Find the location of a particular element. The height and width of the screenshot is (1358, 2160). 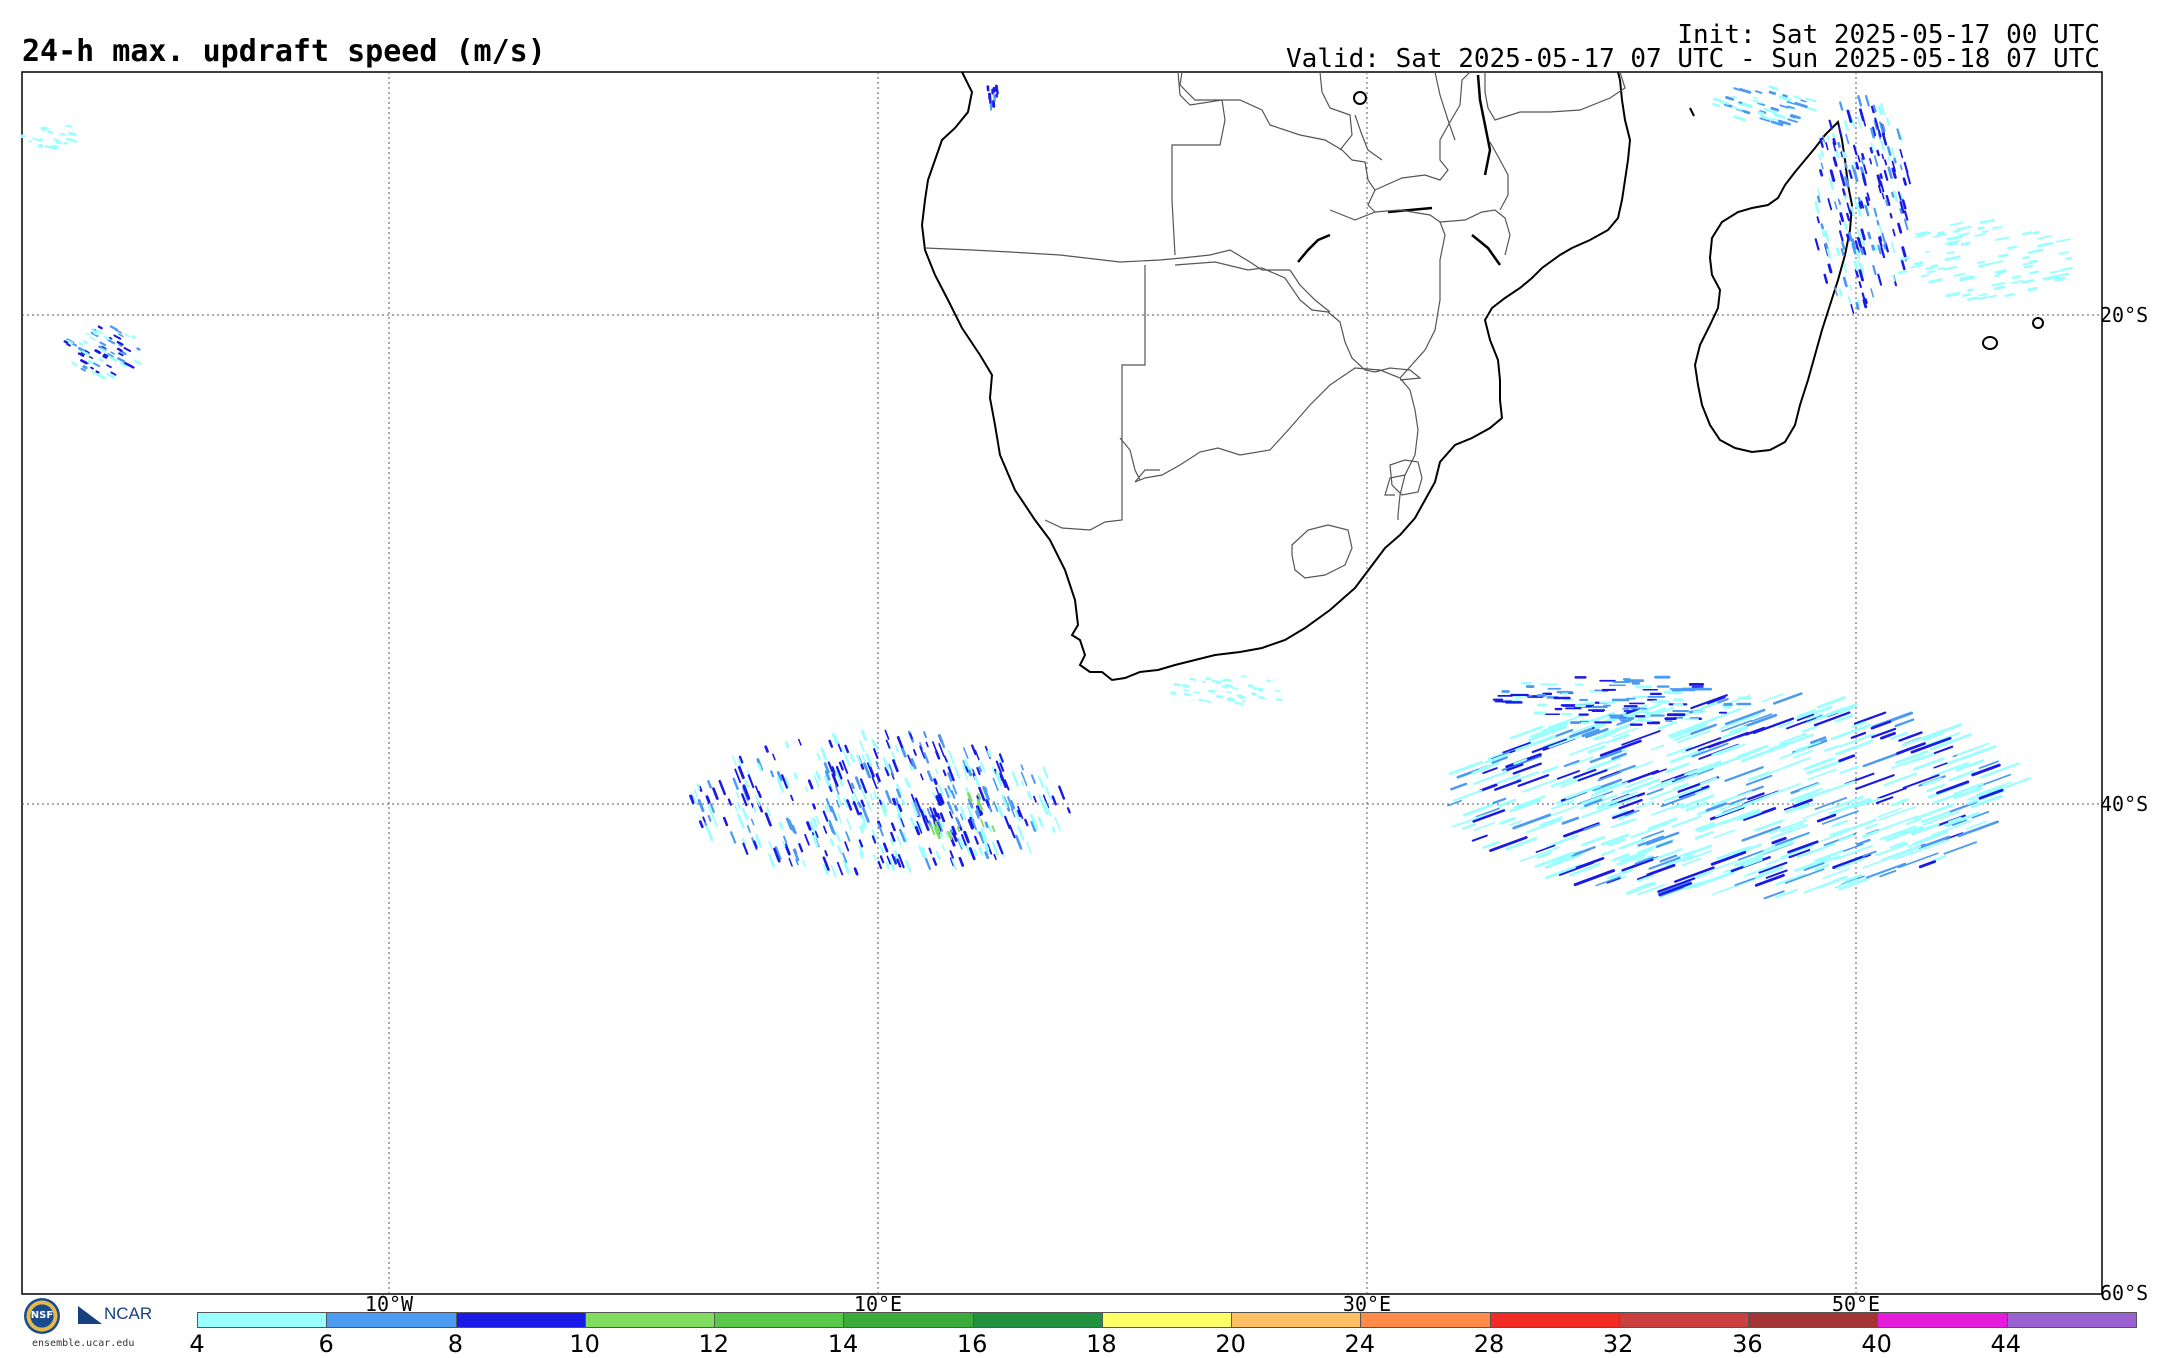

ncar-logo-text: NCAR is located at coordinates (128, 1314).